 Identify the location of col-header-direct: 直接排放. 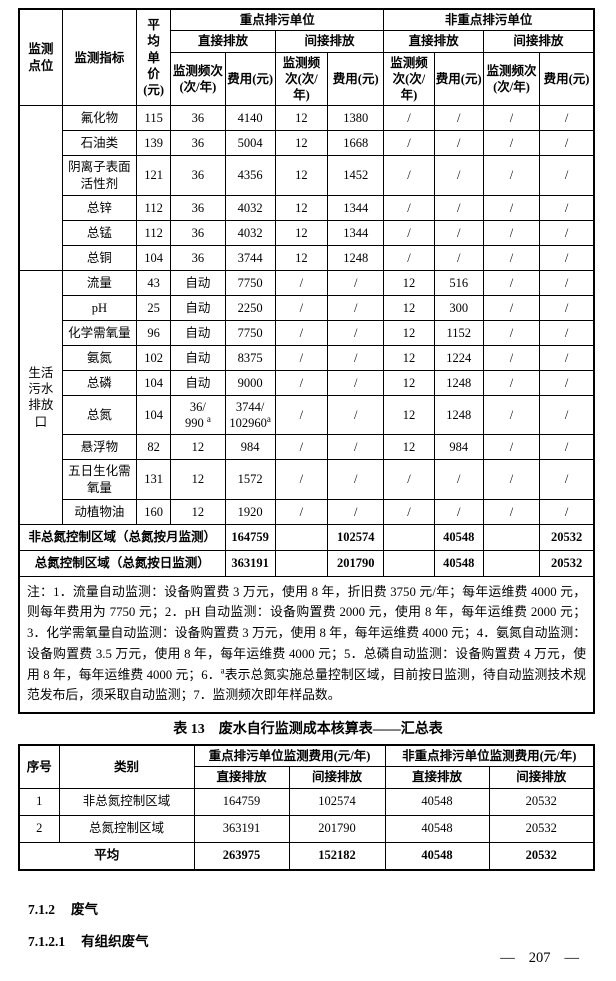
(437, 777).